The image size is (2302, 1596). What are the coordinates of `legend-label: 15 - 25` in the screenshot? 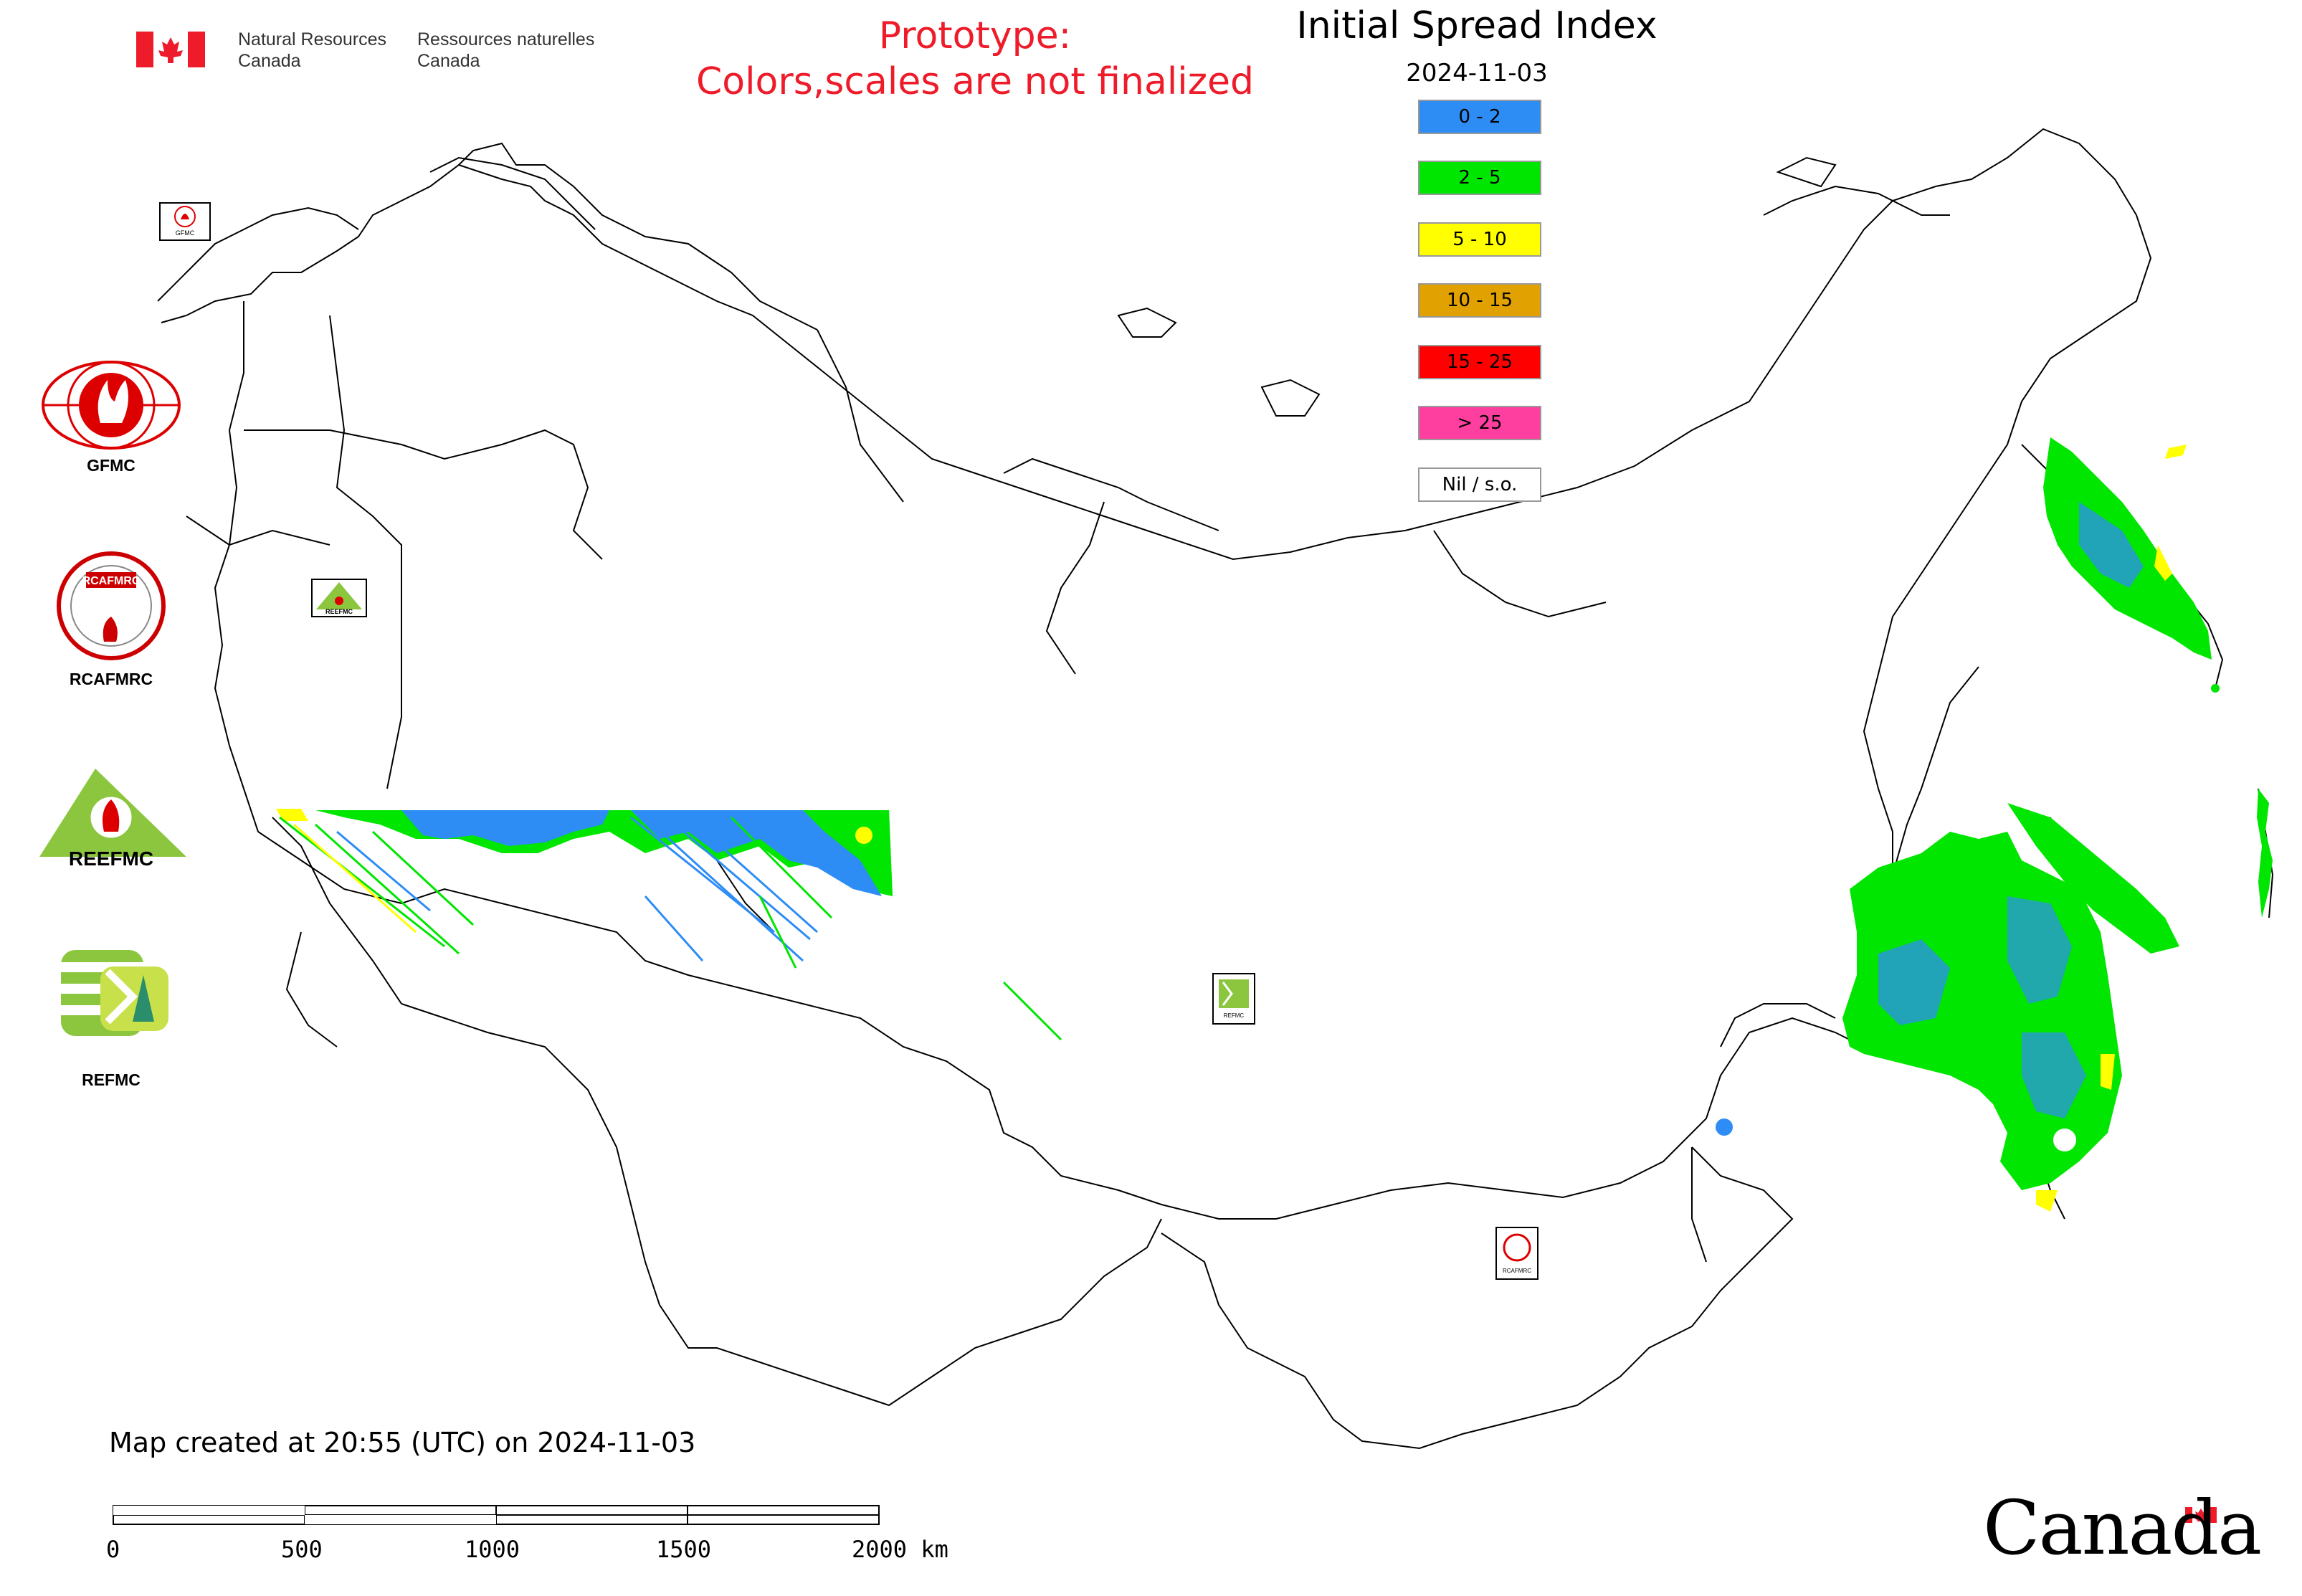 It's located at (1480, 362).